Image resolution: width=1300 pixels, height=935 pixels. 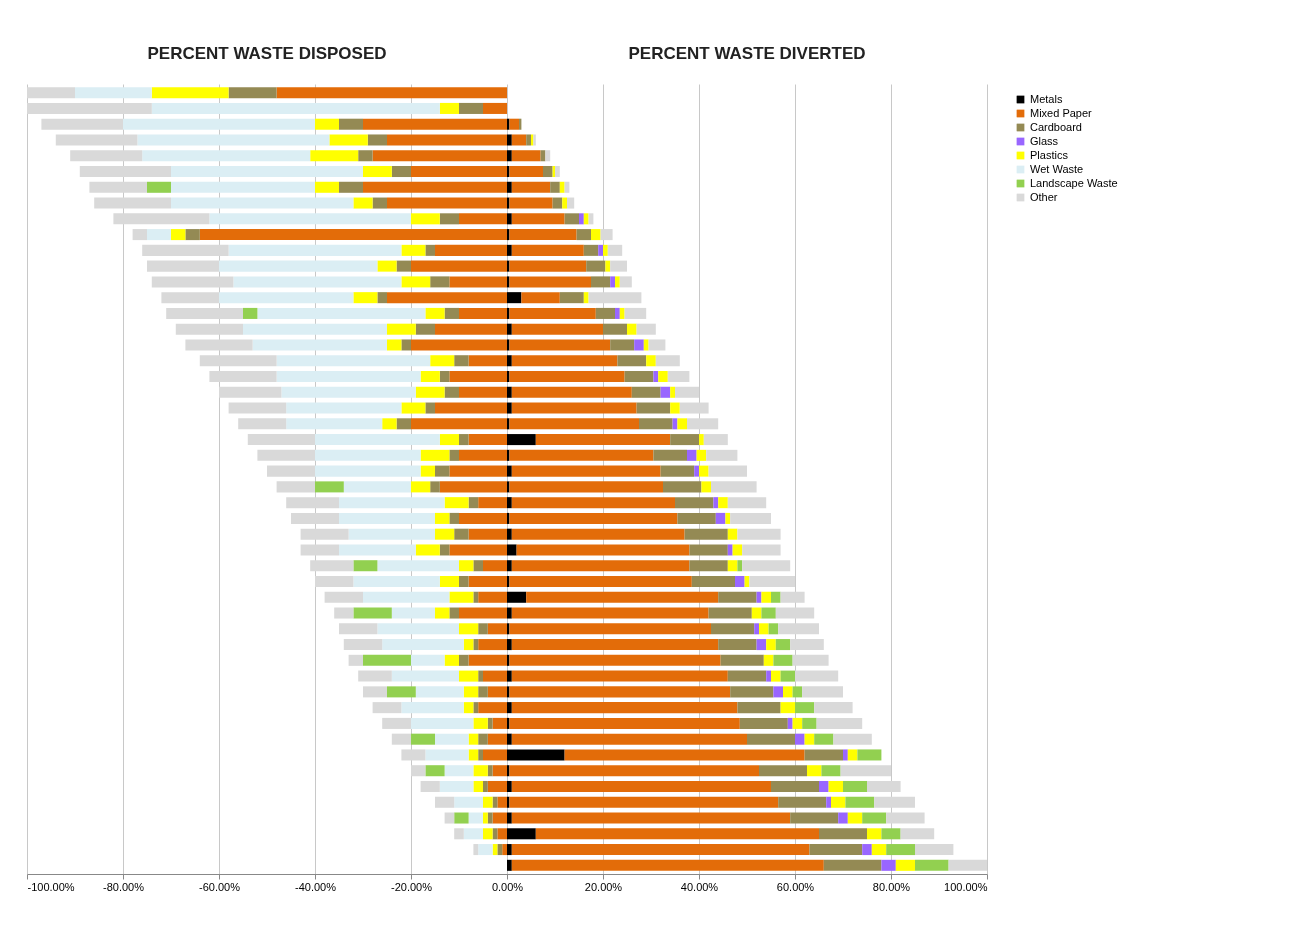 I want to click on x-tick-label: 40.00%, so click(x=699, y=886).